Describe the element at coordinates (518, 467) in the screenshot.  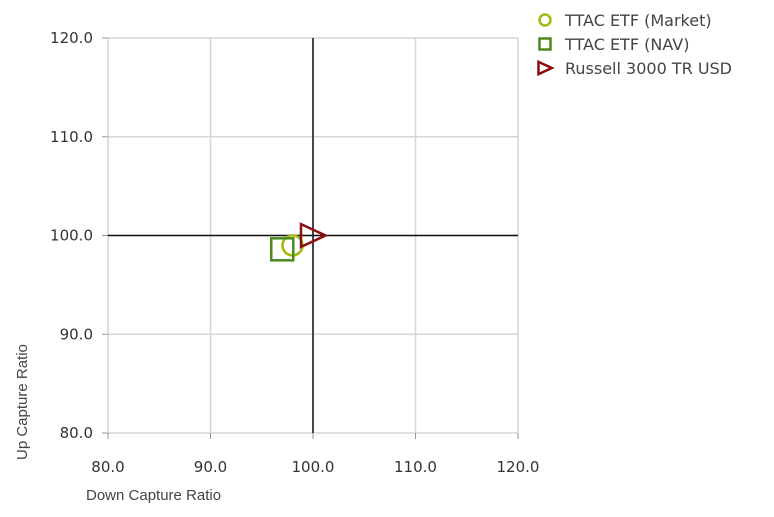
I see `x-tick-label: 120.0` at that location.